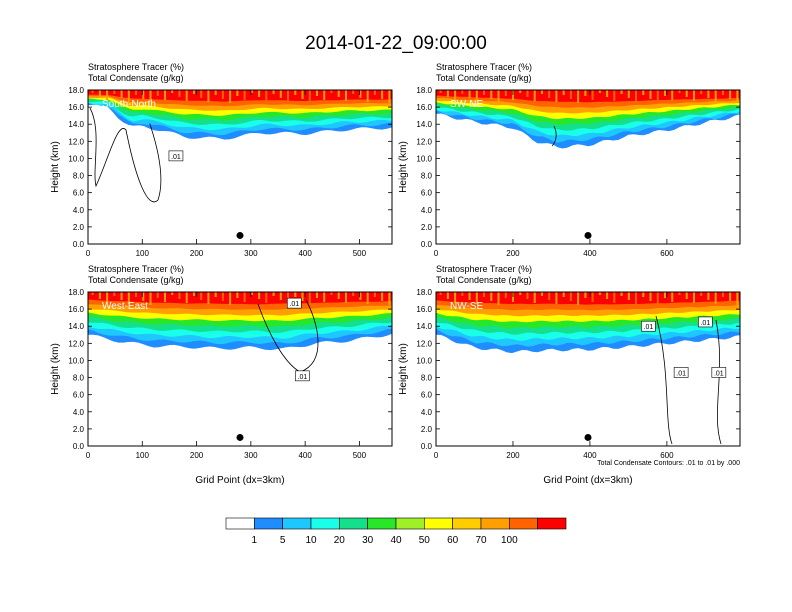  What do you see at coordinates (425, 540) in the screenshot?
I see `colorbar-label: 50` at bounding box center [425, 540].